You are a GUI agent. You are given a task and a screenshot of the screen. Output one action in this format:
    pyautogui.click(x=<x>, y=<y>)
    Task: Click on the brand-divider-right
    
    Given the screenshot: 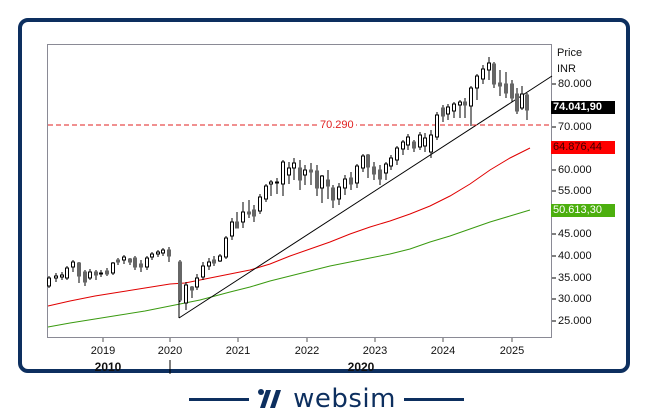 What is the action you would take?
    pyautogui.click(x=433, y=399)
    